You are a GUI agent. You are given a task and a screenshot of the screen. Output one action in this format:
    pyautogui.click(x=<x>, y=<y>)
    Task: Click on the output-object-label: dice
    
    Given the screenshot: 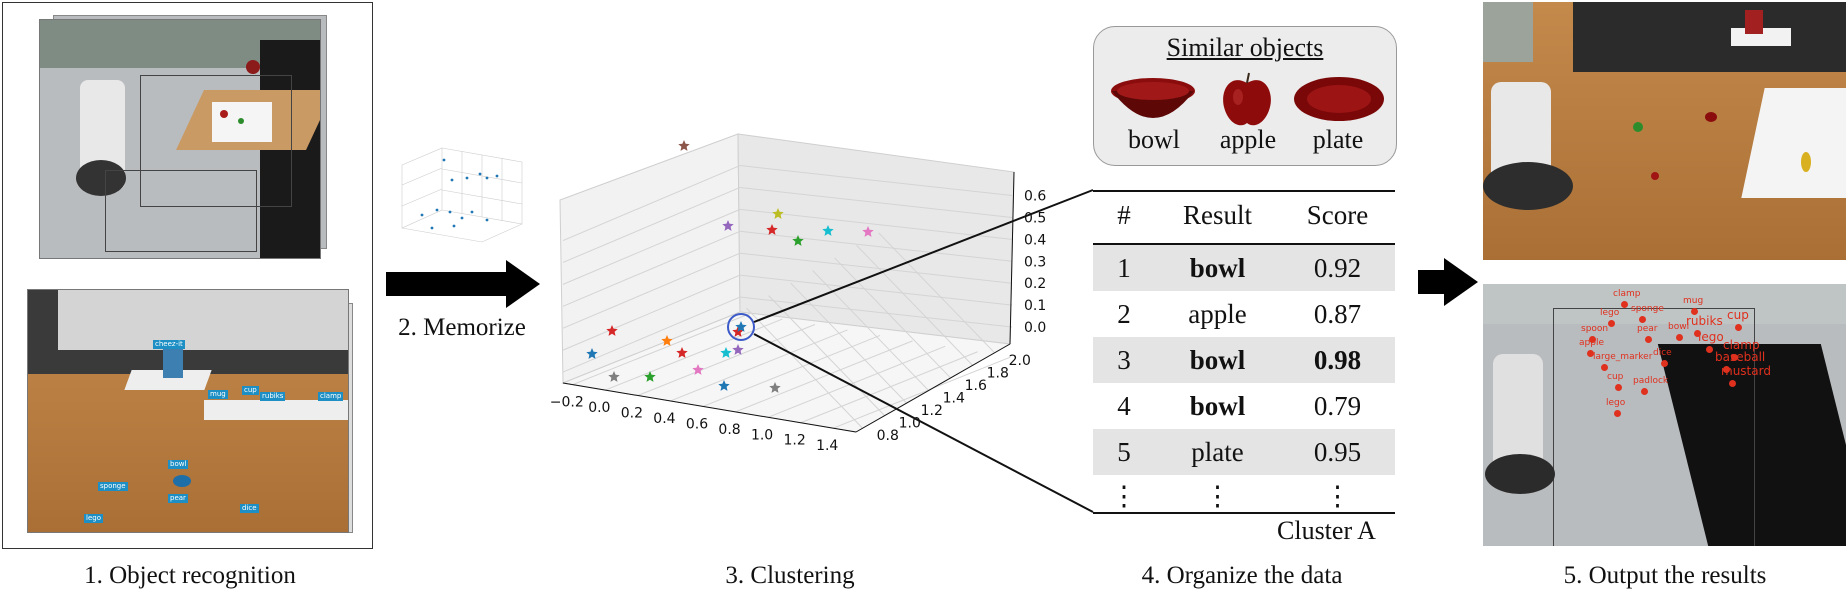 What is the action you would take?
    pyautogui.click(x=1662, y=353)
    